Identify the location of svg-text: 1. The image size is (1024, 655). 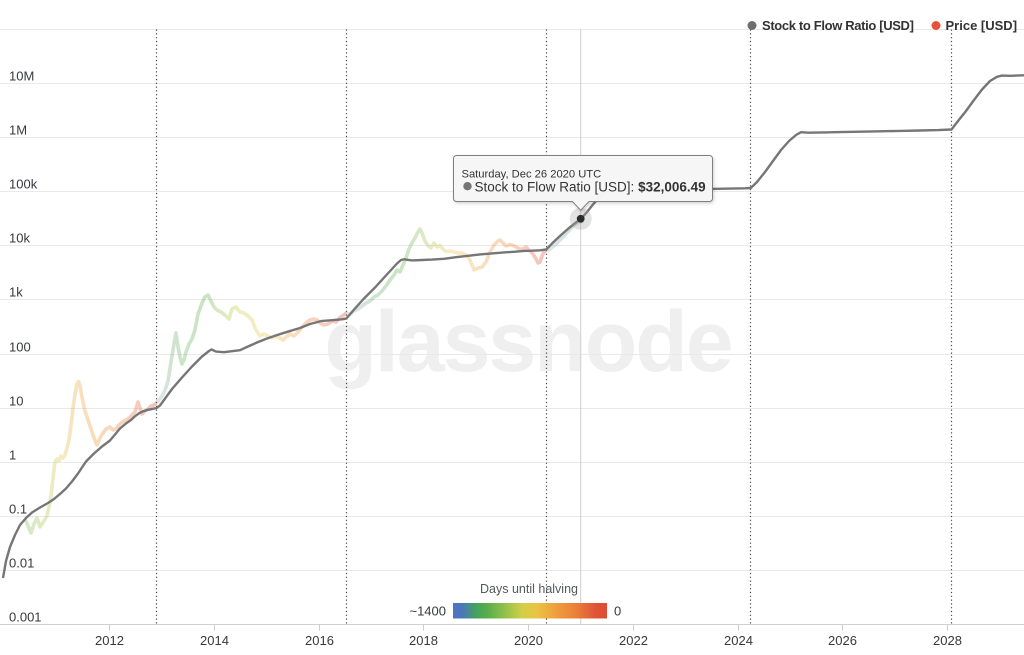
(12, 455).